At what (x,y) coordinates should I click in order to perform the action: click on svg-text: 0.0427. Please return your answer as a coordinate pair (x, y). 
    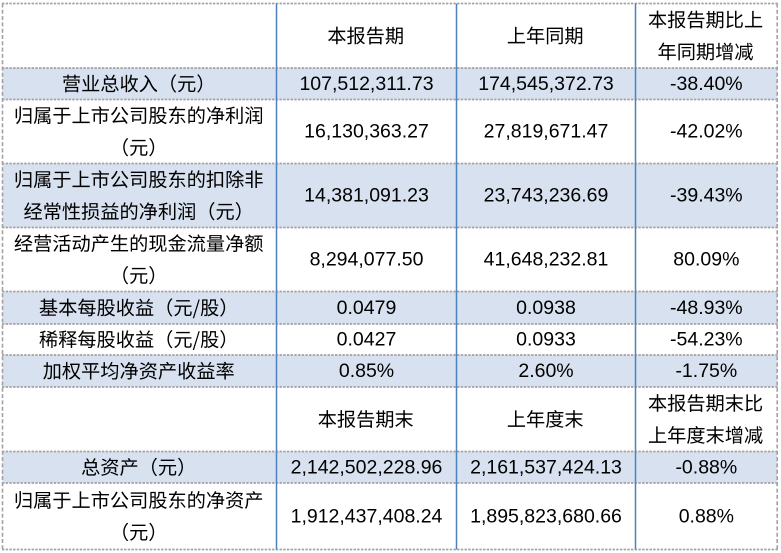
    Looking at the image, I should click on (367, 340).